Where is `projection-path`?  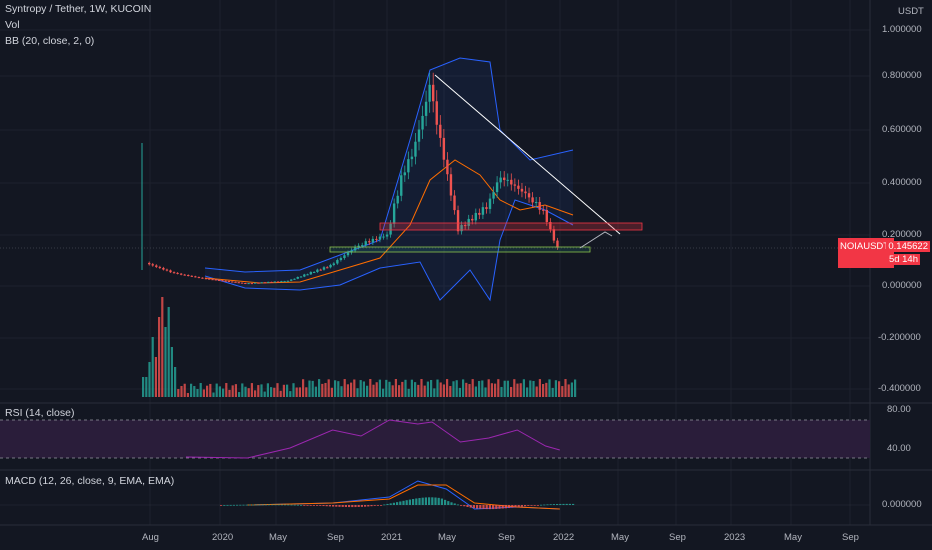 projection-path is located at coordinates (596, 240).